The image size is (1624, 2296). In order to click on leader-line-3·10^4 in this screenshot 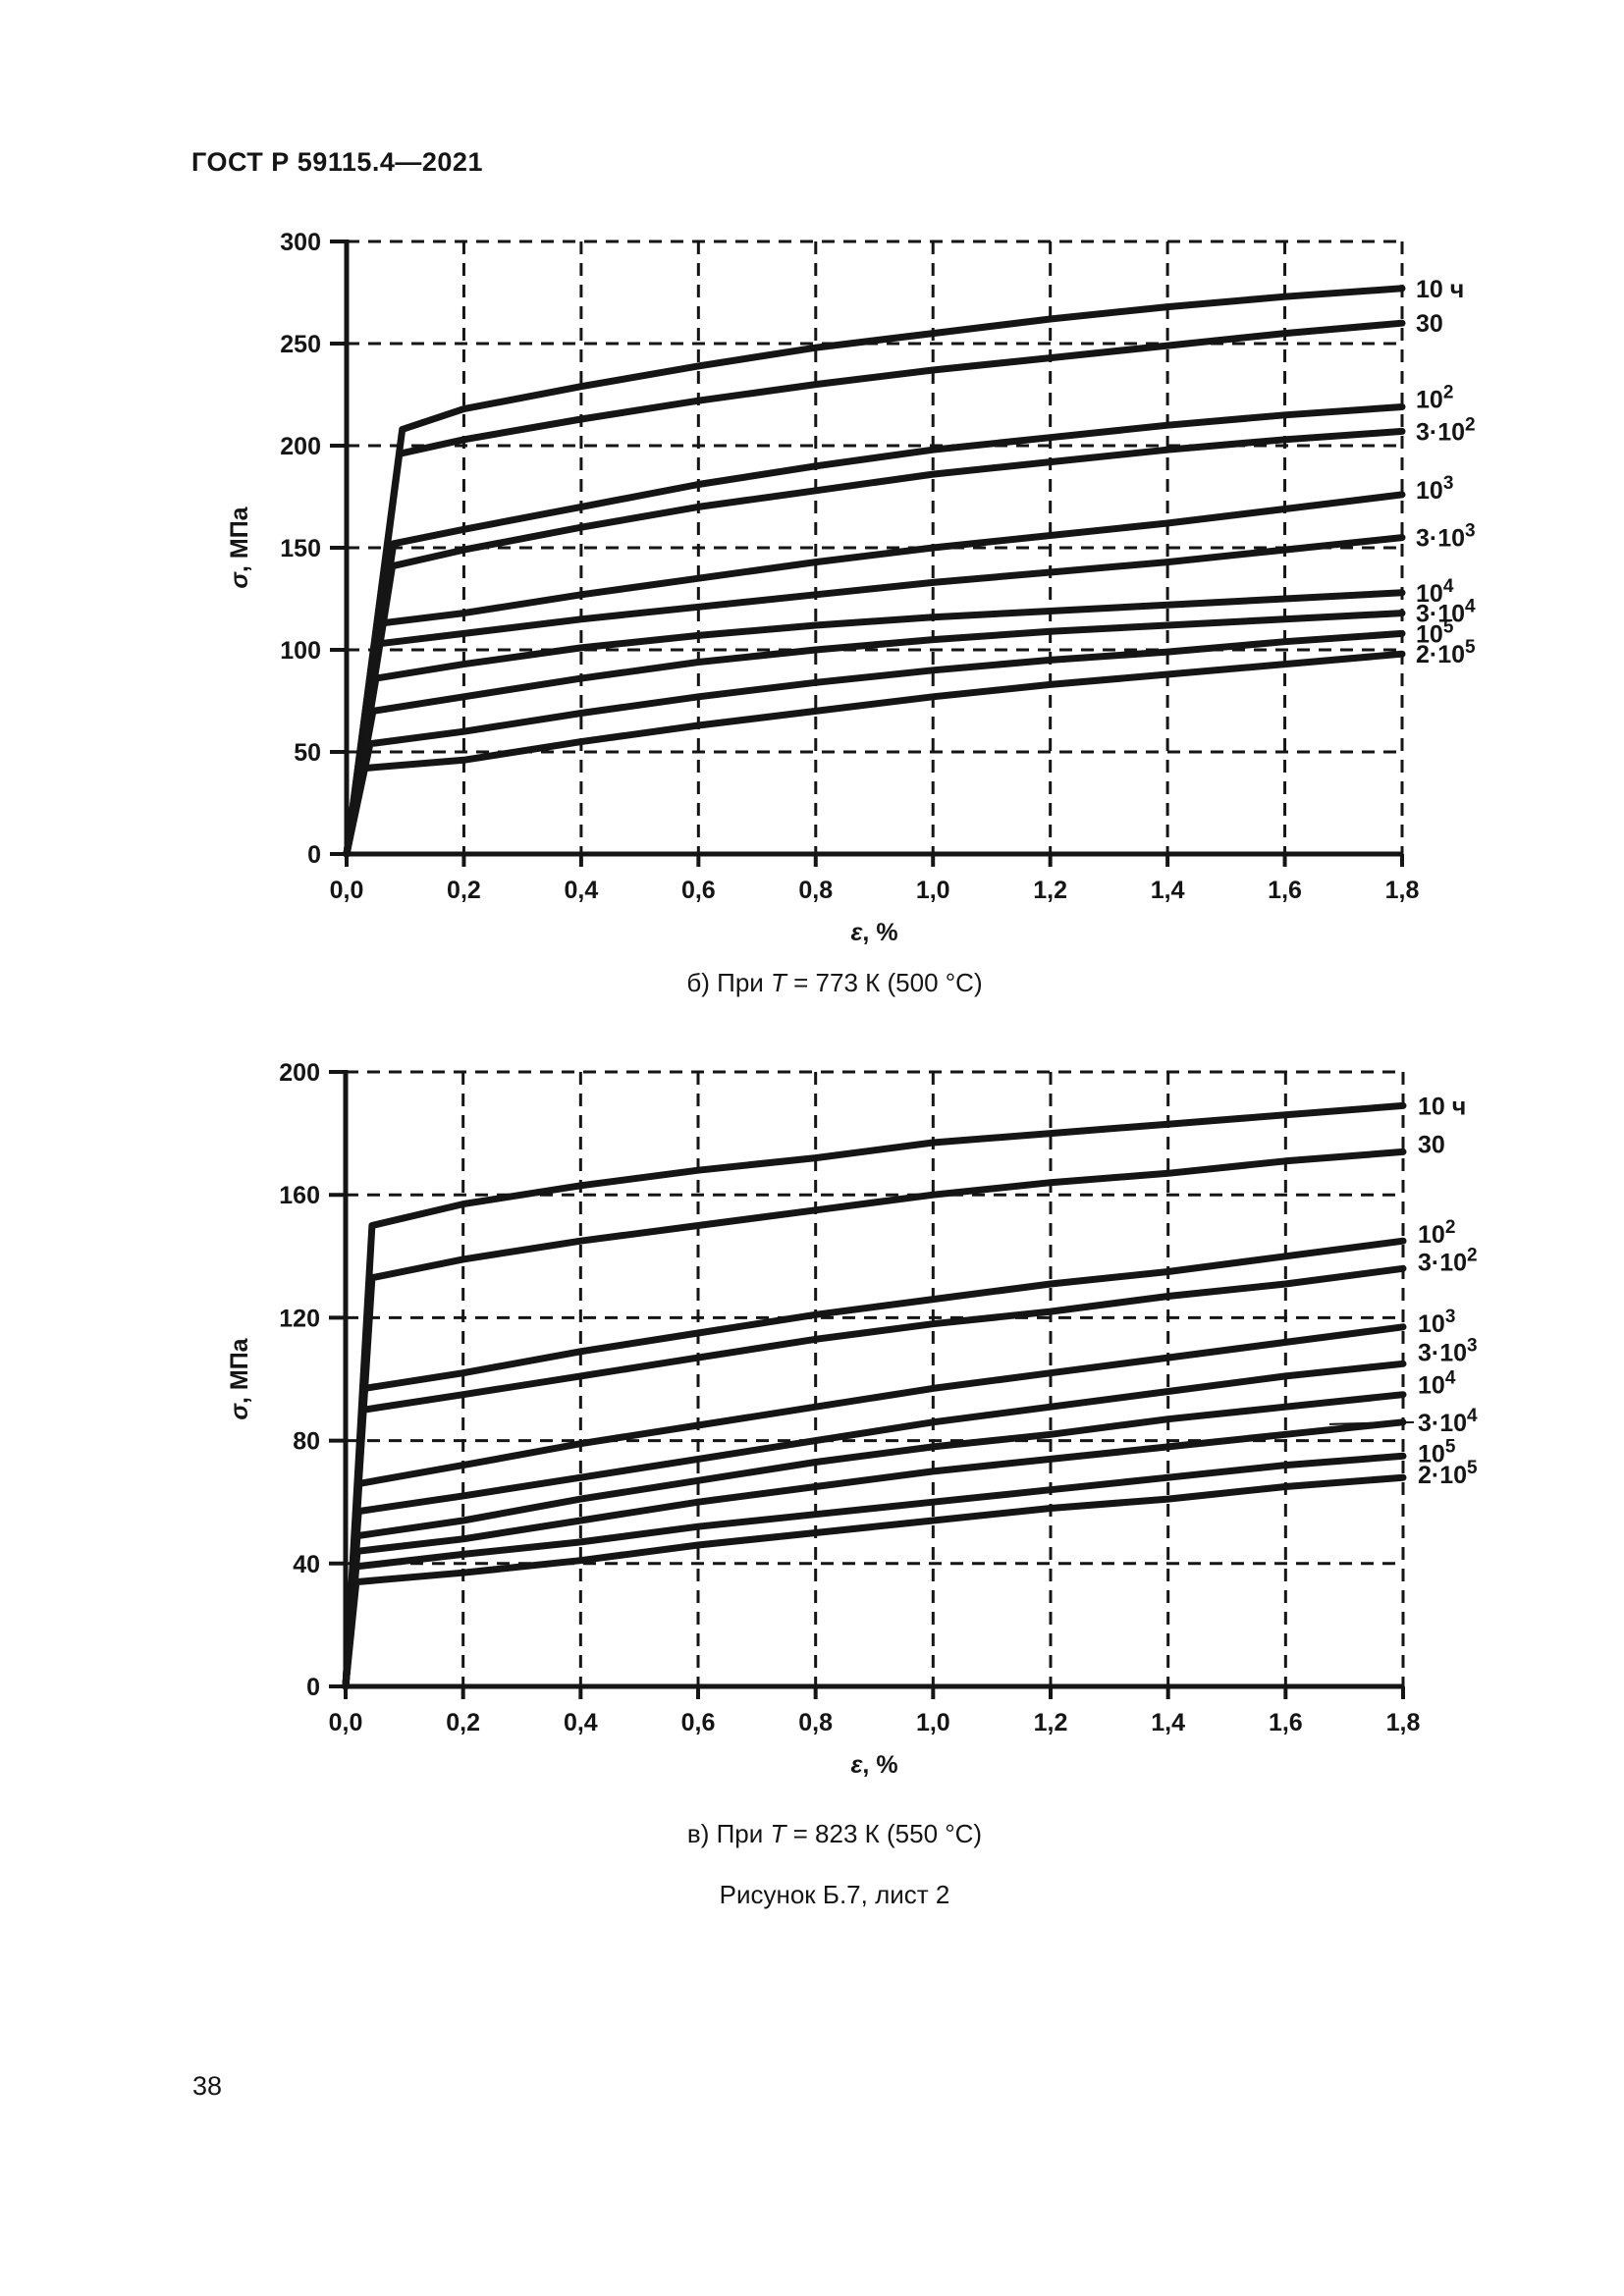, I will do `click(1371, 1422)`.